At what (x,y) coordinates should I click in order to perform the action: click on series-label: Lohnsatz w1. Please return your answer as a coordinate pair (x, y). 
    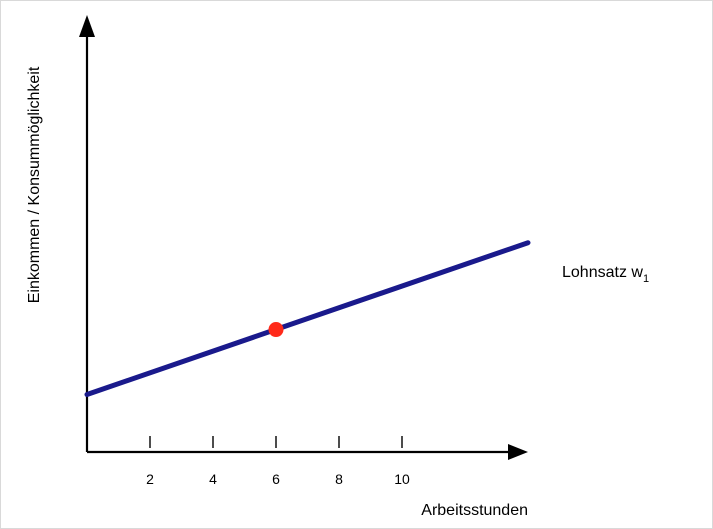
    Looking at the image, I should click on (605, 274).